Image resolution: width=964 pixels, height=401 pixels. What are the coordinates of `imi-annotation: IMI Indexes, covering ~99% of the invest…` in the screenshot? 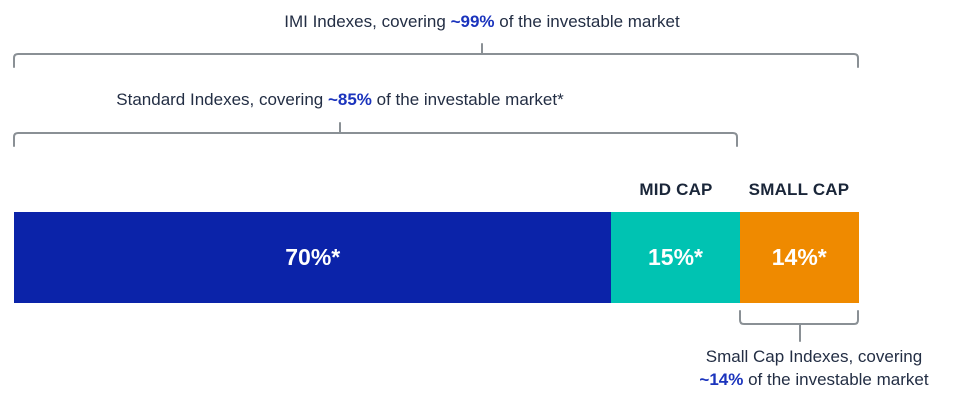 It's located at (482, 22).